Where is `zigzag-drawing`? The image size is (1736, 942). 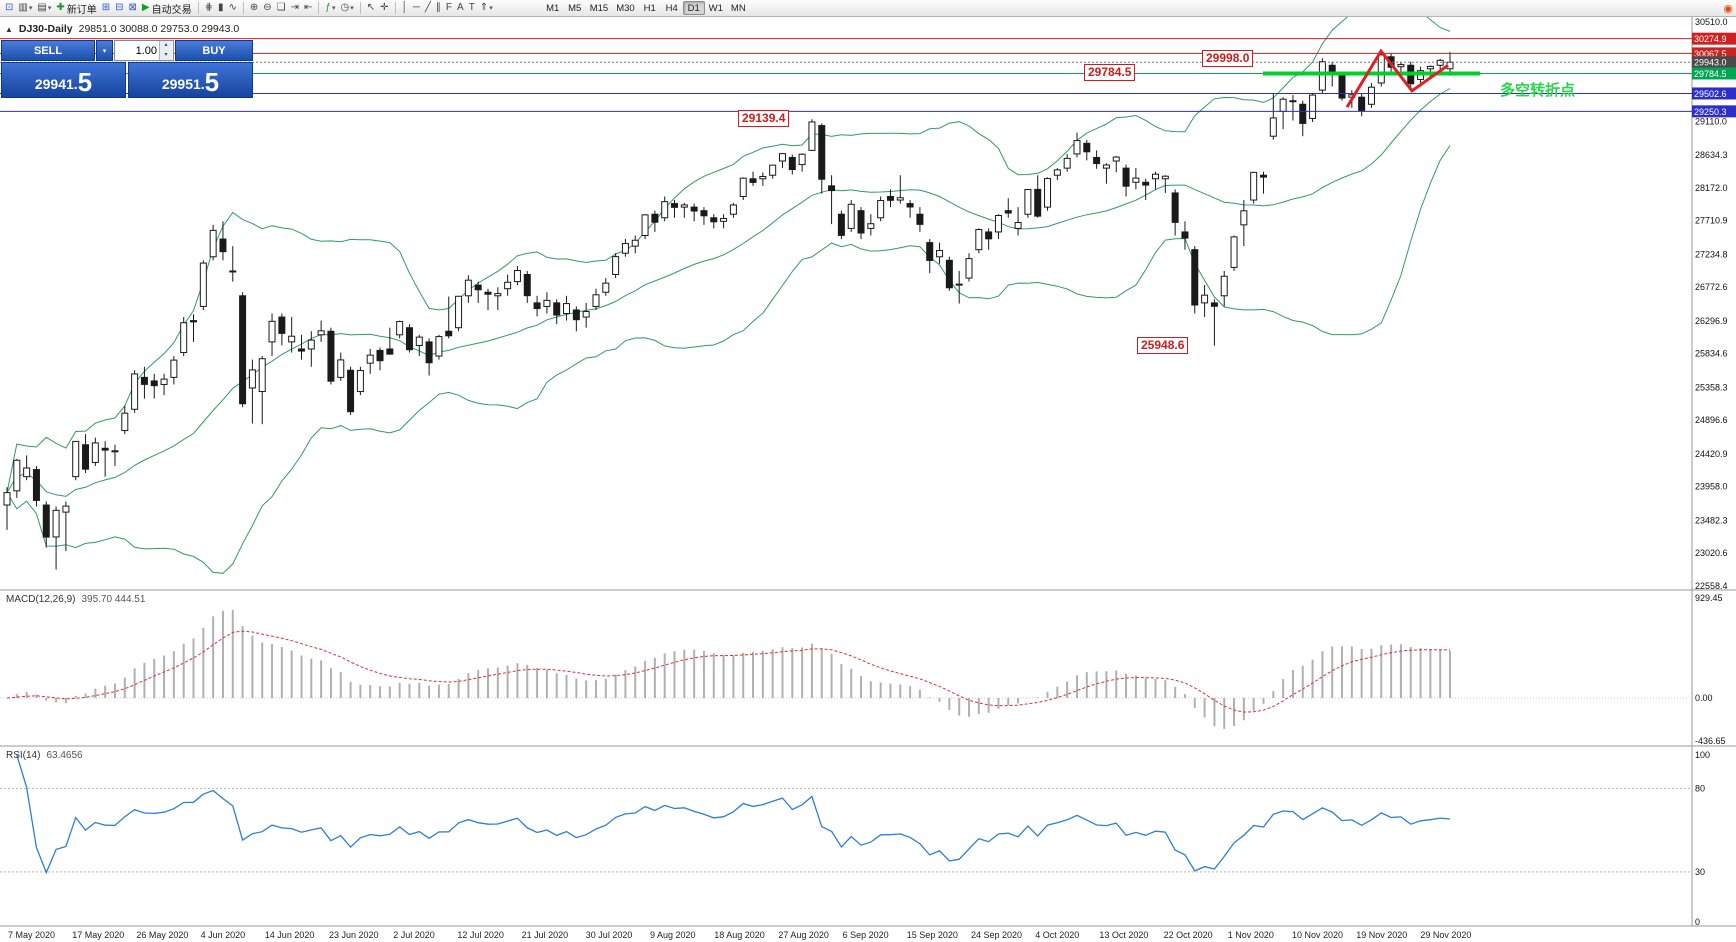 zigzag-drawing is located at coordinates (1397, 78).